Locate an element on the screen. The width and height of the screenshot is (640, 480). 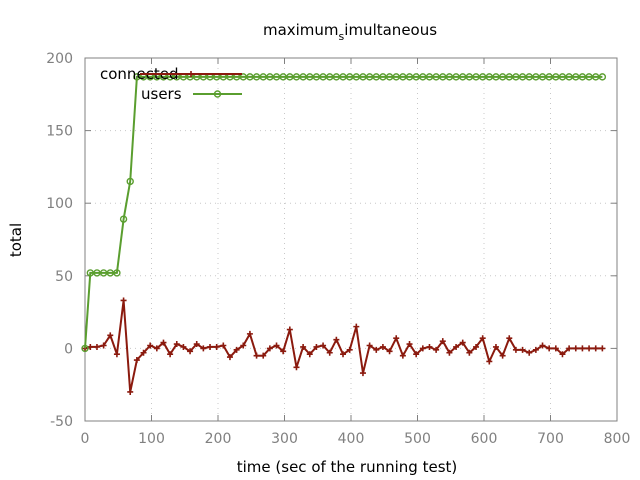
legend-entry-connected: connected is located at coordinates (171, 74).